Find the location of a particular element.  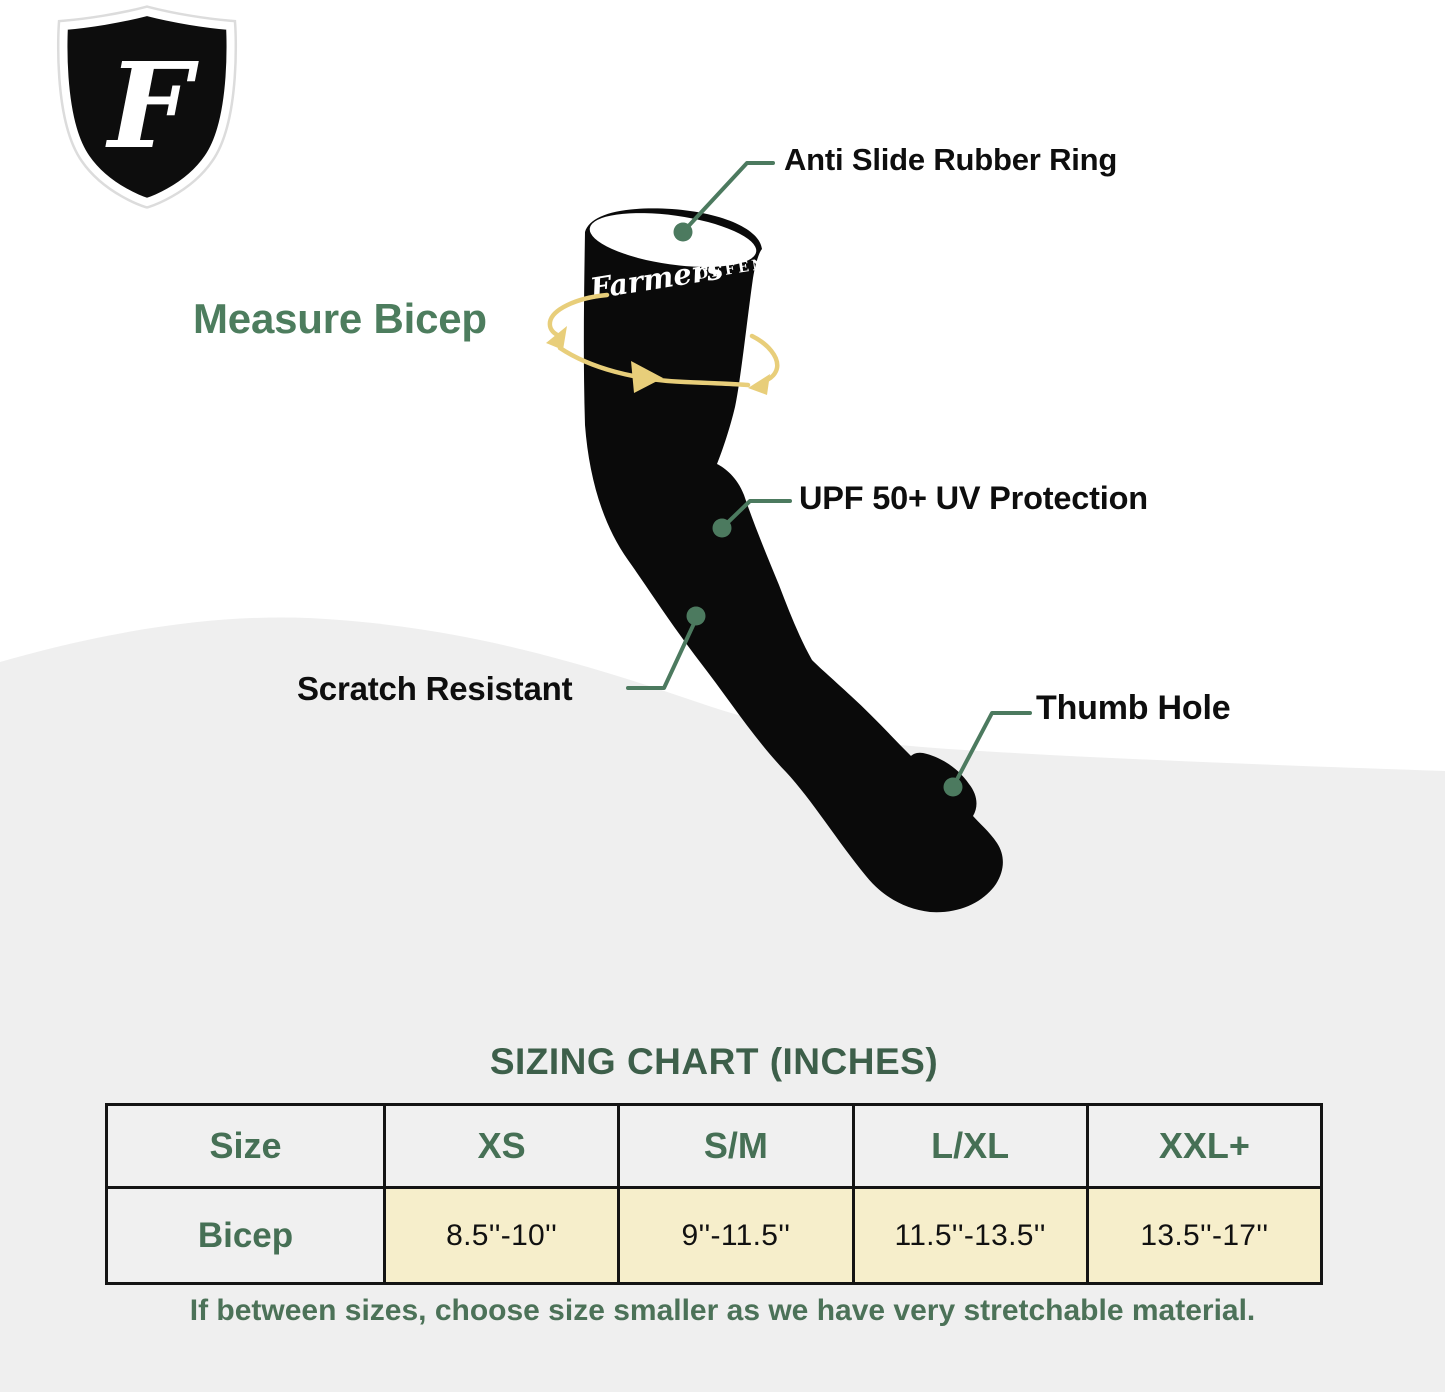

scratch-dot is located at coordinates (696, 616).